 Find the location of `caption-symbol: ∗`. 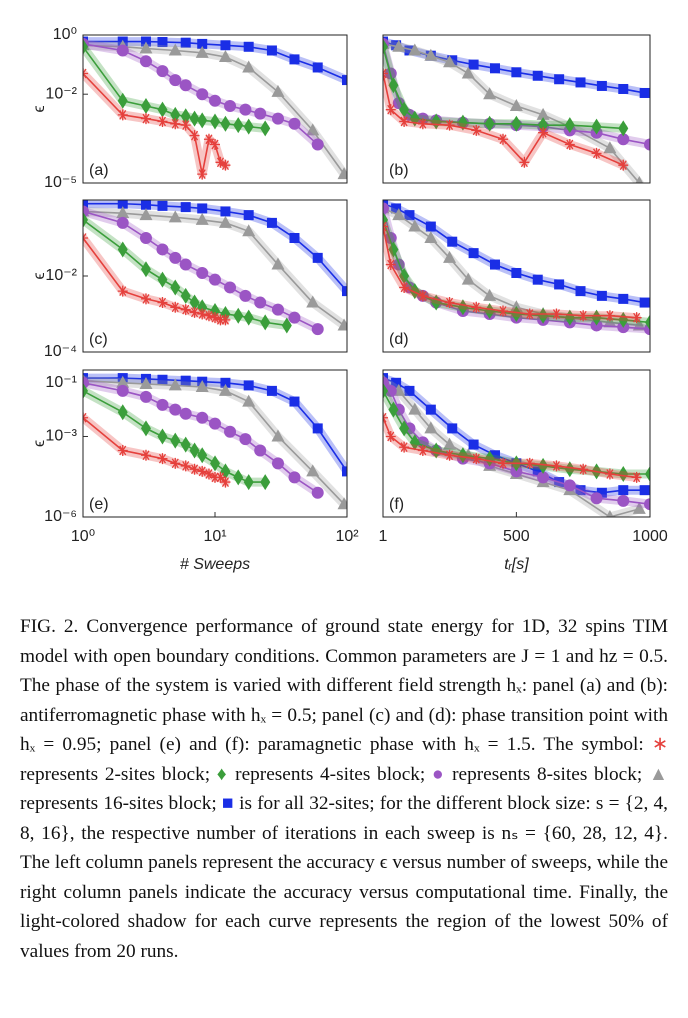

caption-symbol: ∗ is located at coordinates (659, 744).